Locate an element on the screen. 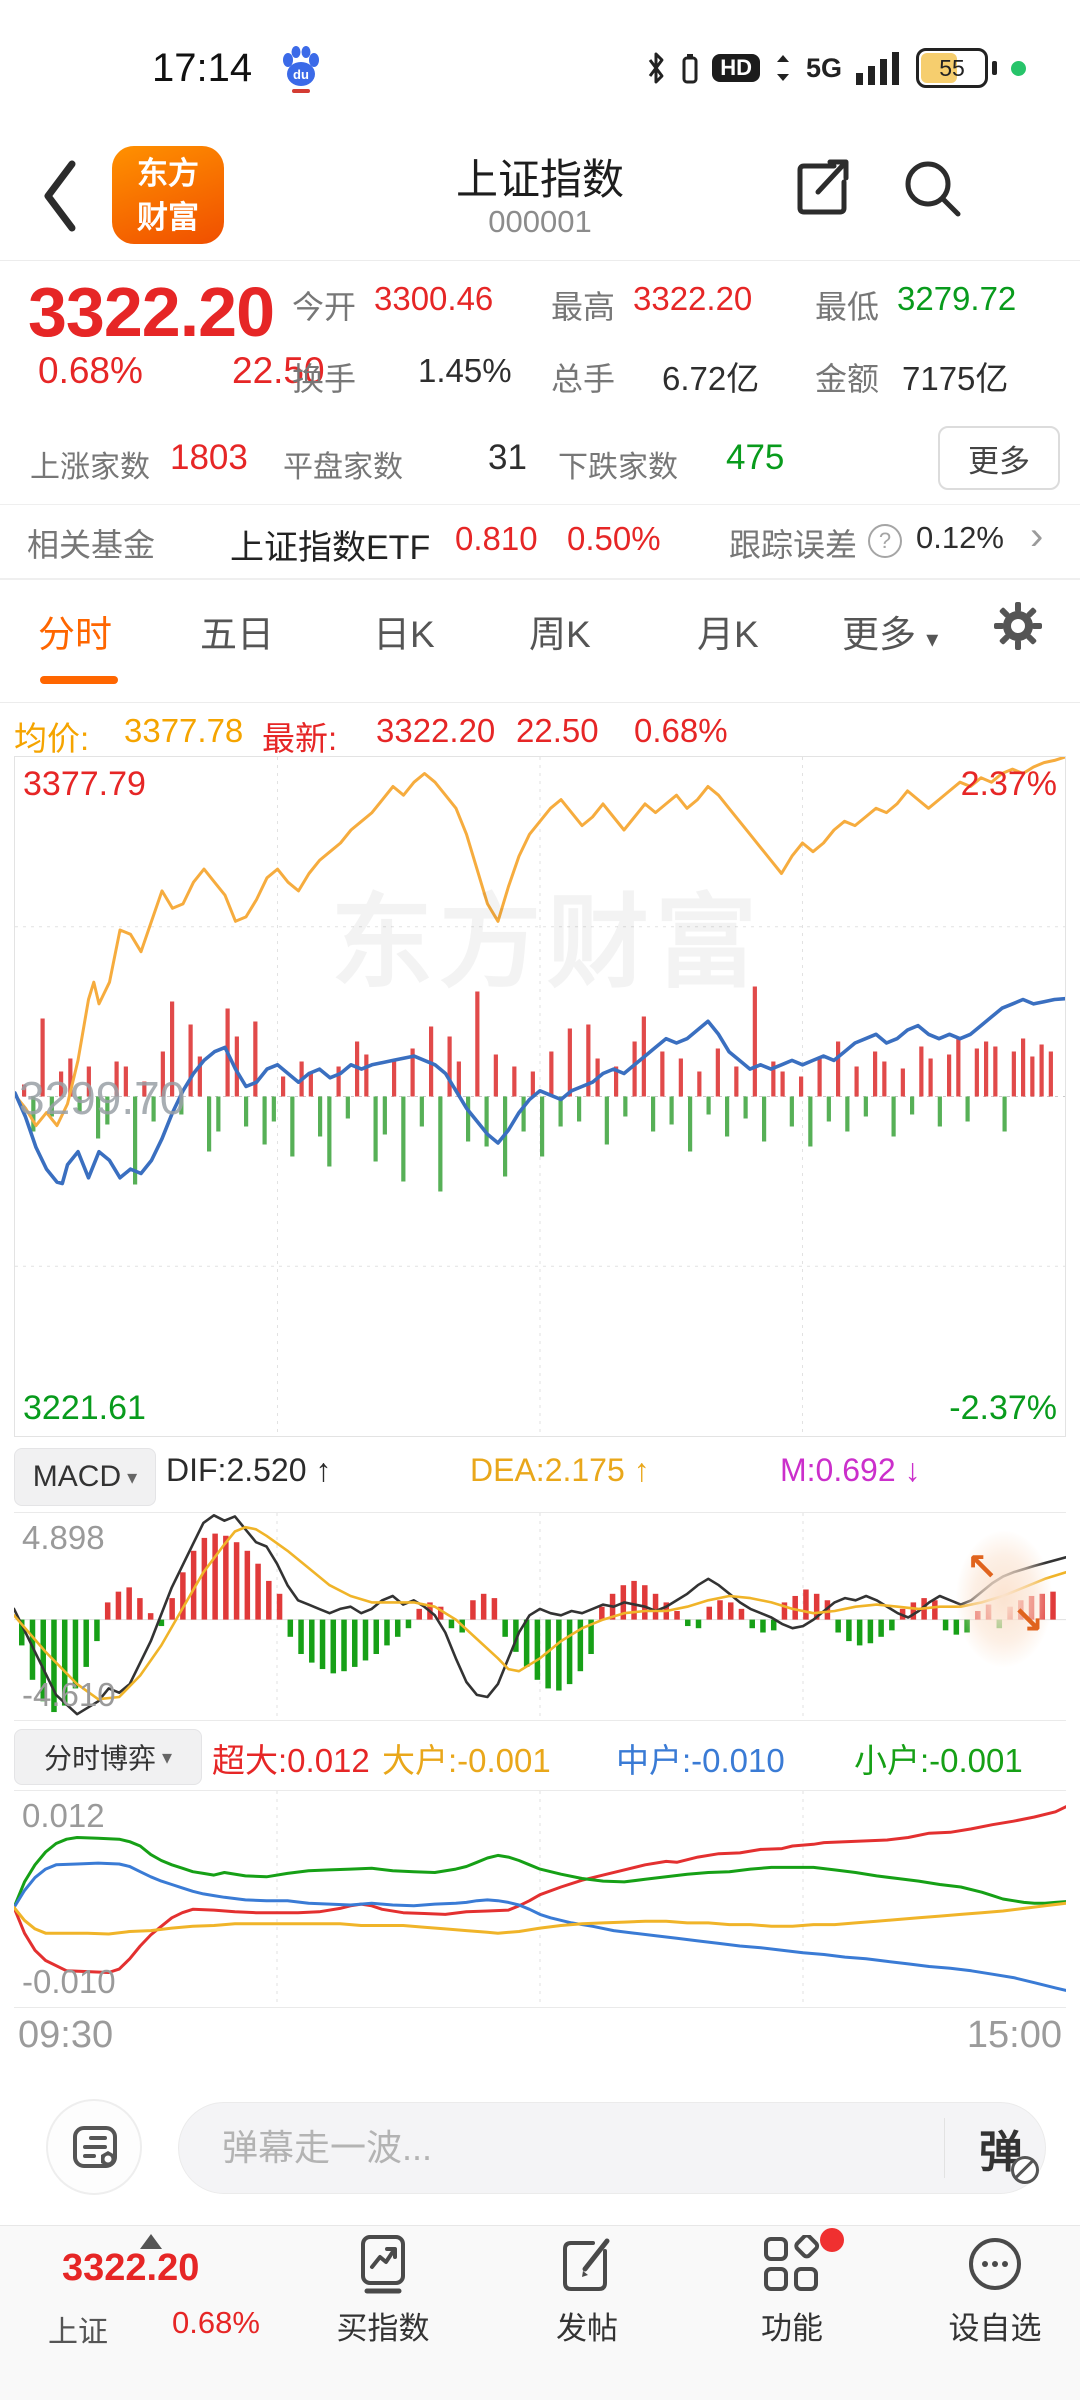 This screenshot has height=2400, width=1080. status-icons: HD 5G 55 is located at coordinates (835, 68).